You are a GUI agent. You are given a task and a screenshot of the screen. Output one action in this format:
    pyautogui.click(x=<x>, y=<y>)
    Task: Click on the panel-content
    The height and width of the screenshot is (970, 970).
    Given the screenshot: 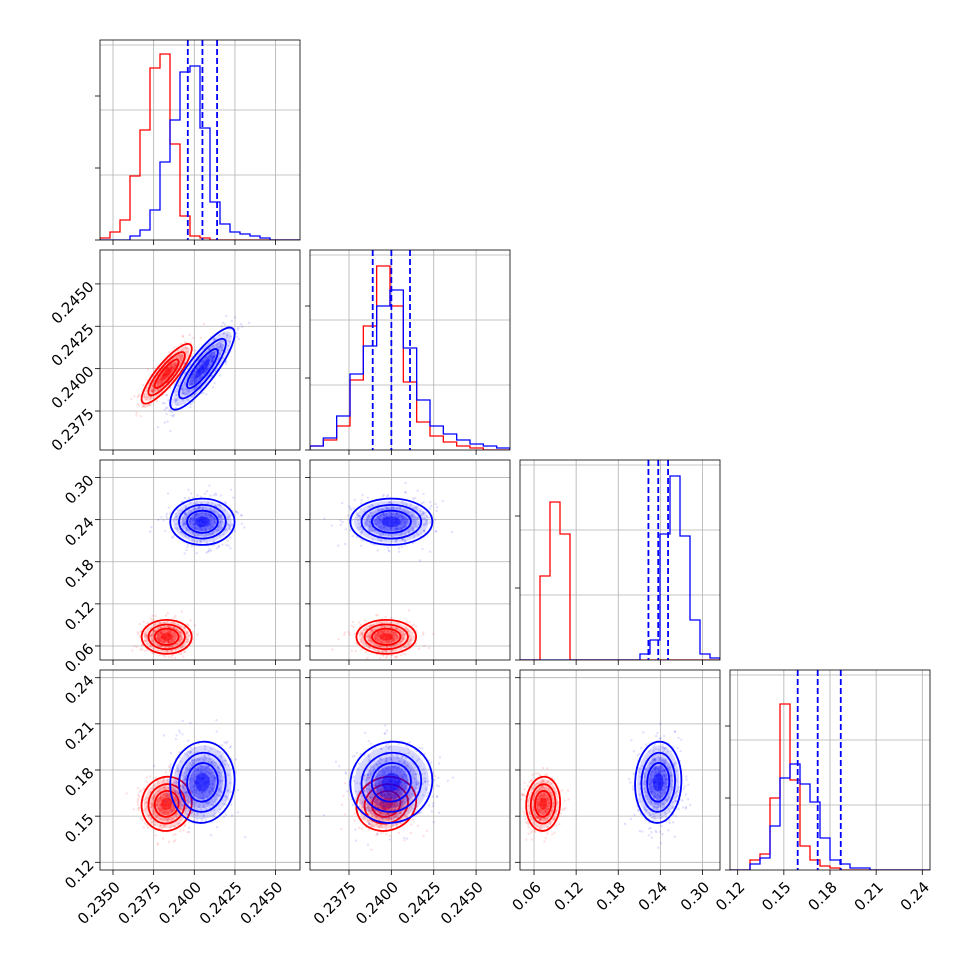 What is the action you would take?
    pyautogui.click(x=388, y=787)
    